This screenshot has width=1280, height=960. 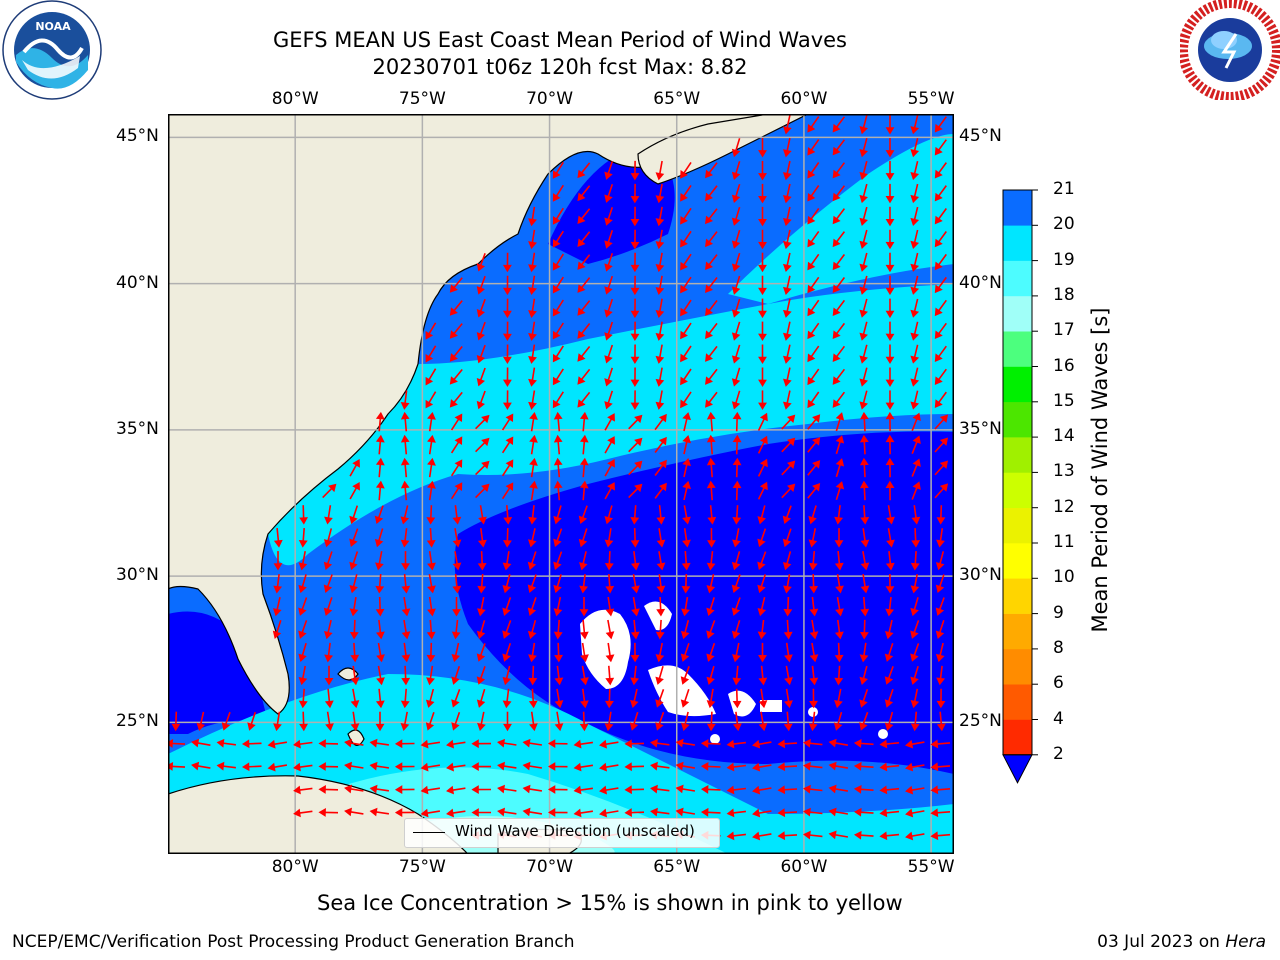 What do you see at coordinates (677, 867) in the screenshot?
I see `lon-label-bottom: 65°W` at bounding box center [677, 867].